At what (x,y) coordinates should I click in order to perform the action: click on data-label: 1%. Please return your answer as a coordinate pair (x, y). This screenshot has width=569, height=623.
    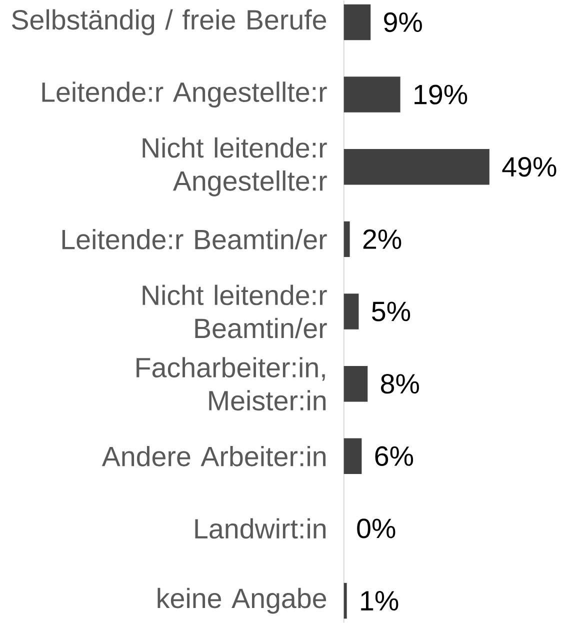
    Looking at the image, I should click on (379, 600).